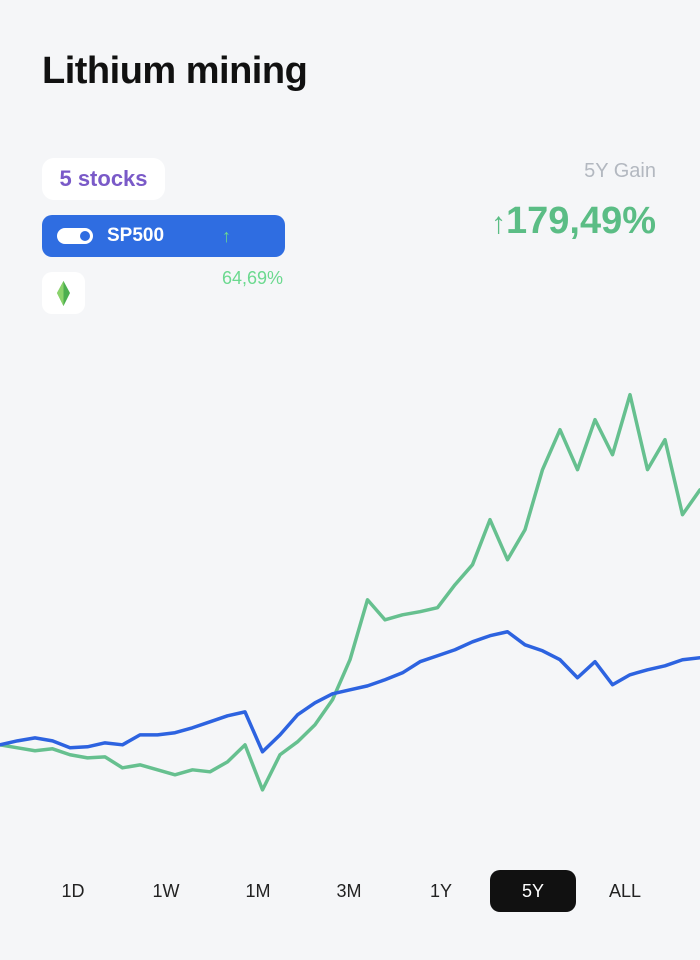  Describe the element at coordinates (175, 71) in the screenshot. I see `page-title: Lithium mining` at that location.